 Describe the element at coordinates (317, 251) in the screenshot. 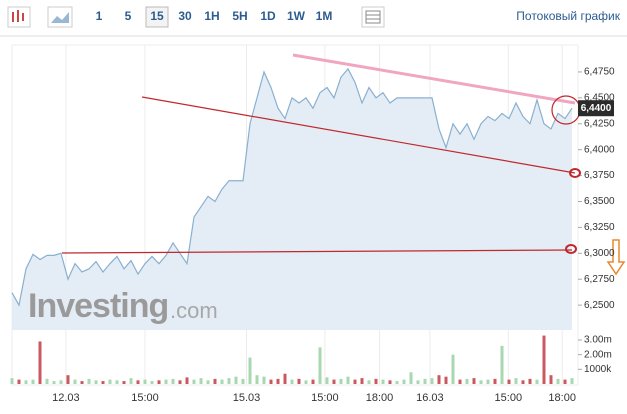

I see `horizontal-line` at that location.